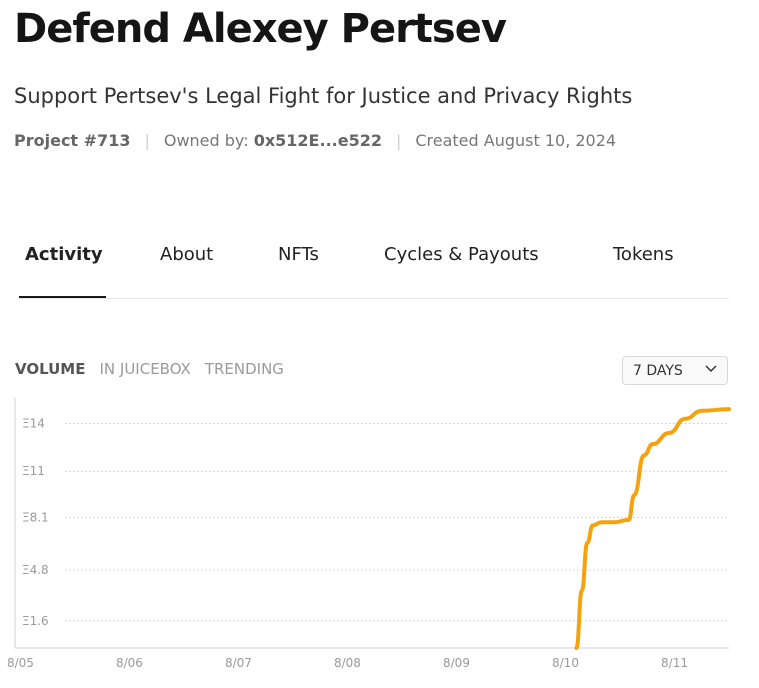 This screenshot has width=759, height=688. I want to click on volume-series-line, so click(652, 528).